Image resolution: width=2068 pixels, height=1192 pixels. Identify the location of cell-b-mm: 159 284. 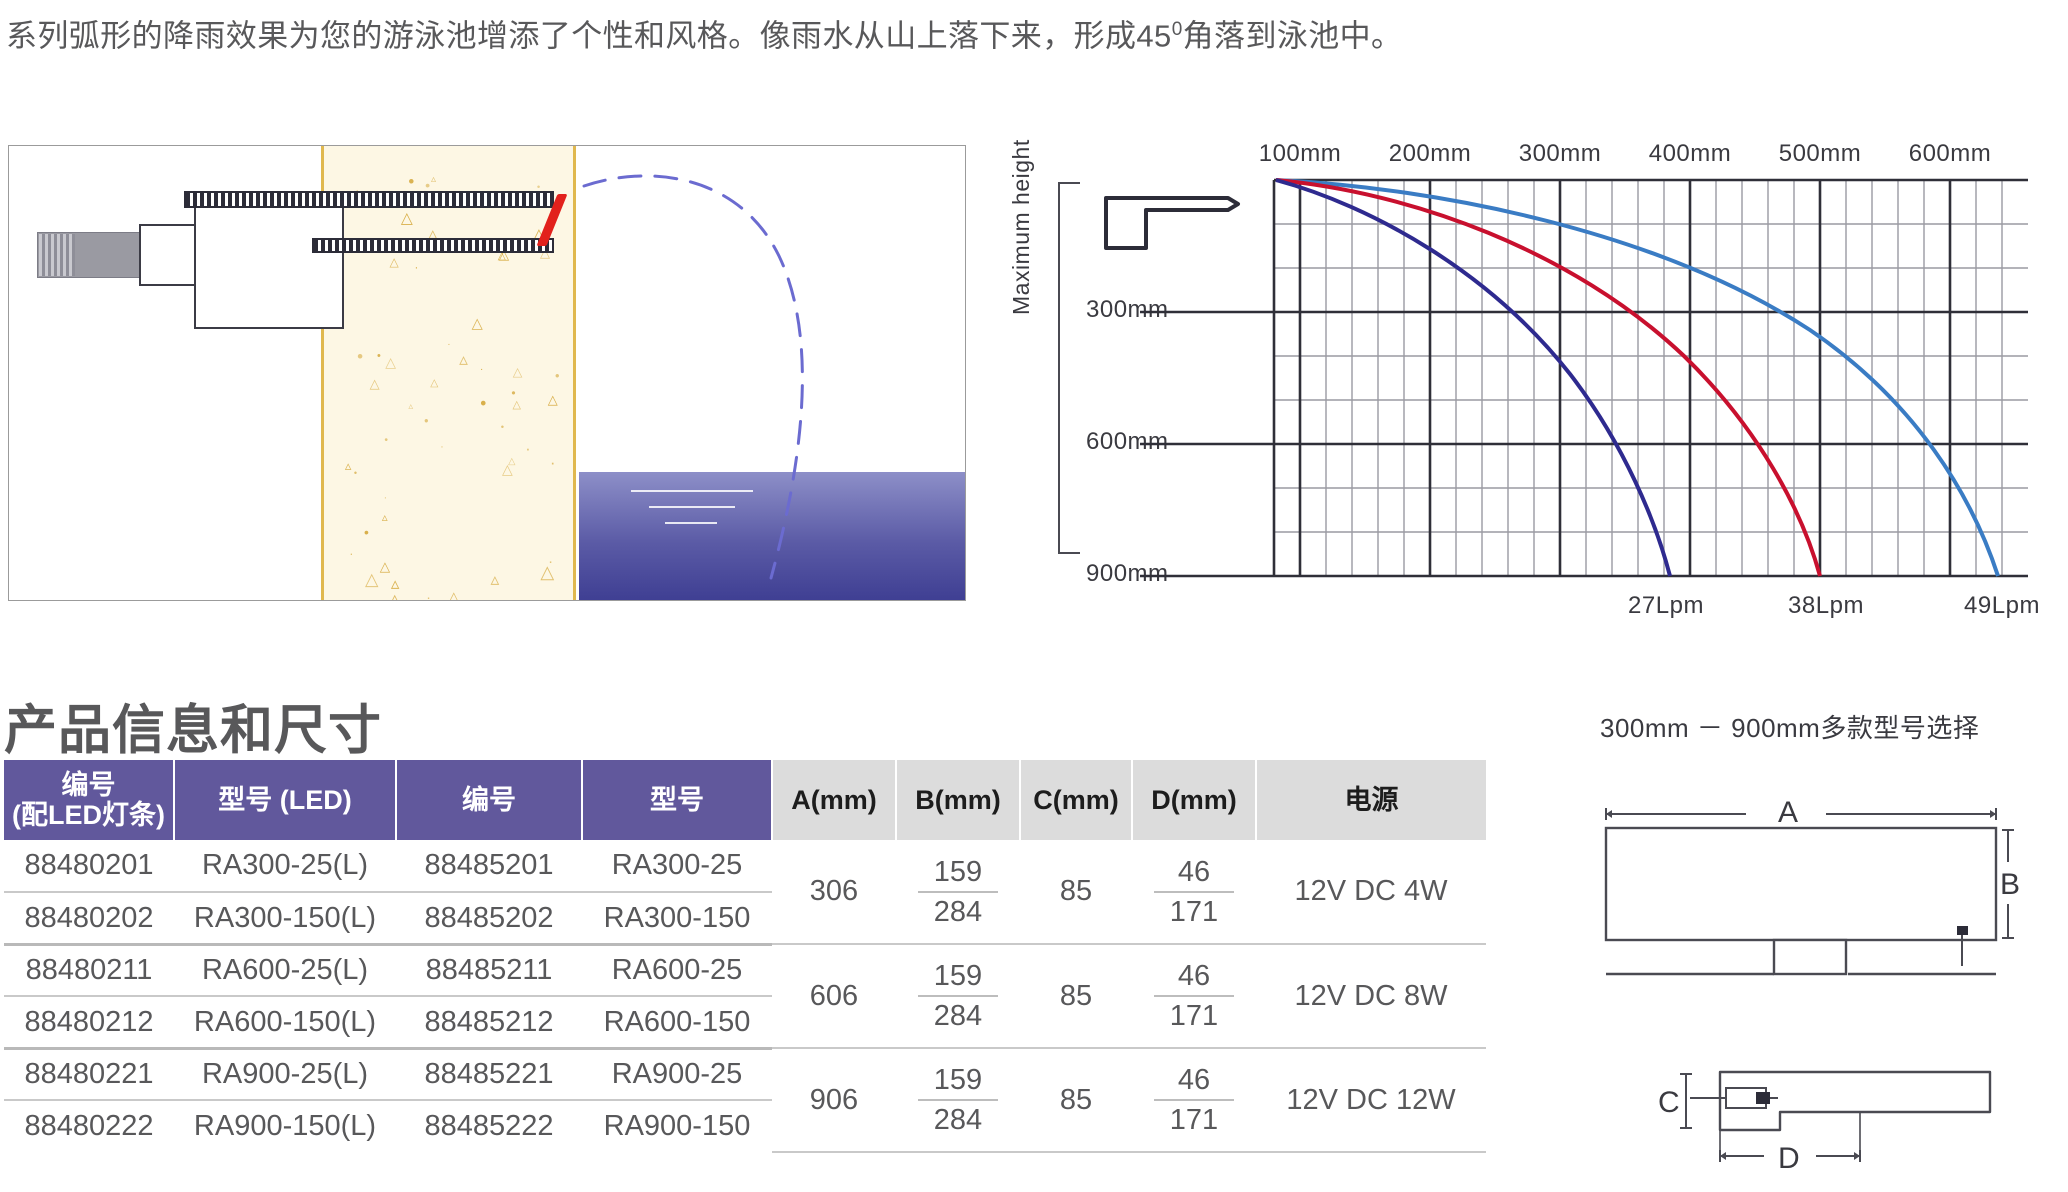
(958, 1101).